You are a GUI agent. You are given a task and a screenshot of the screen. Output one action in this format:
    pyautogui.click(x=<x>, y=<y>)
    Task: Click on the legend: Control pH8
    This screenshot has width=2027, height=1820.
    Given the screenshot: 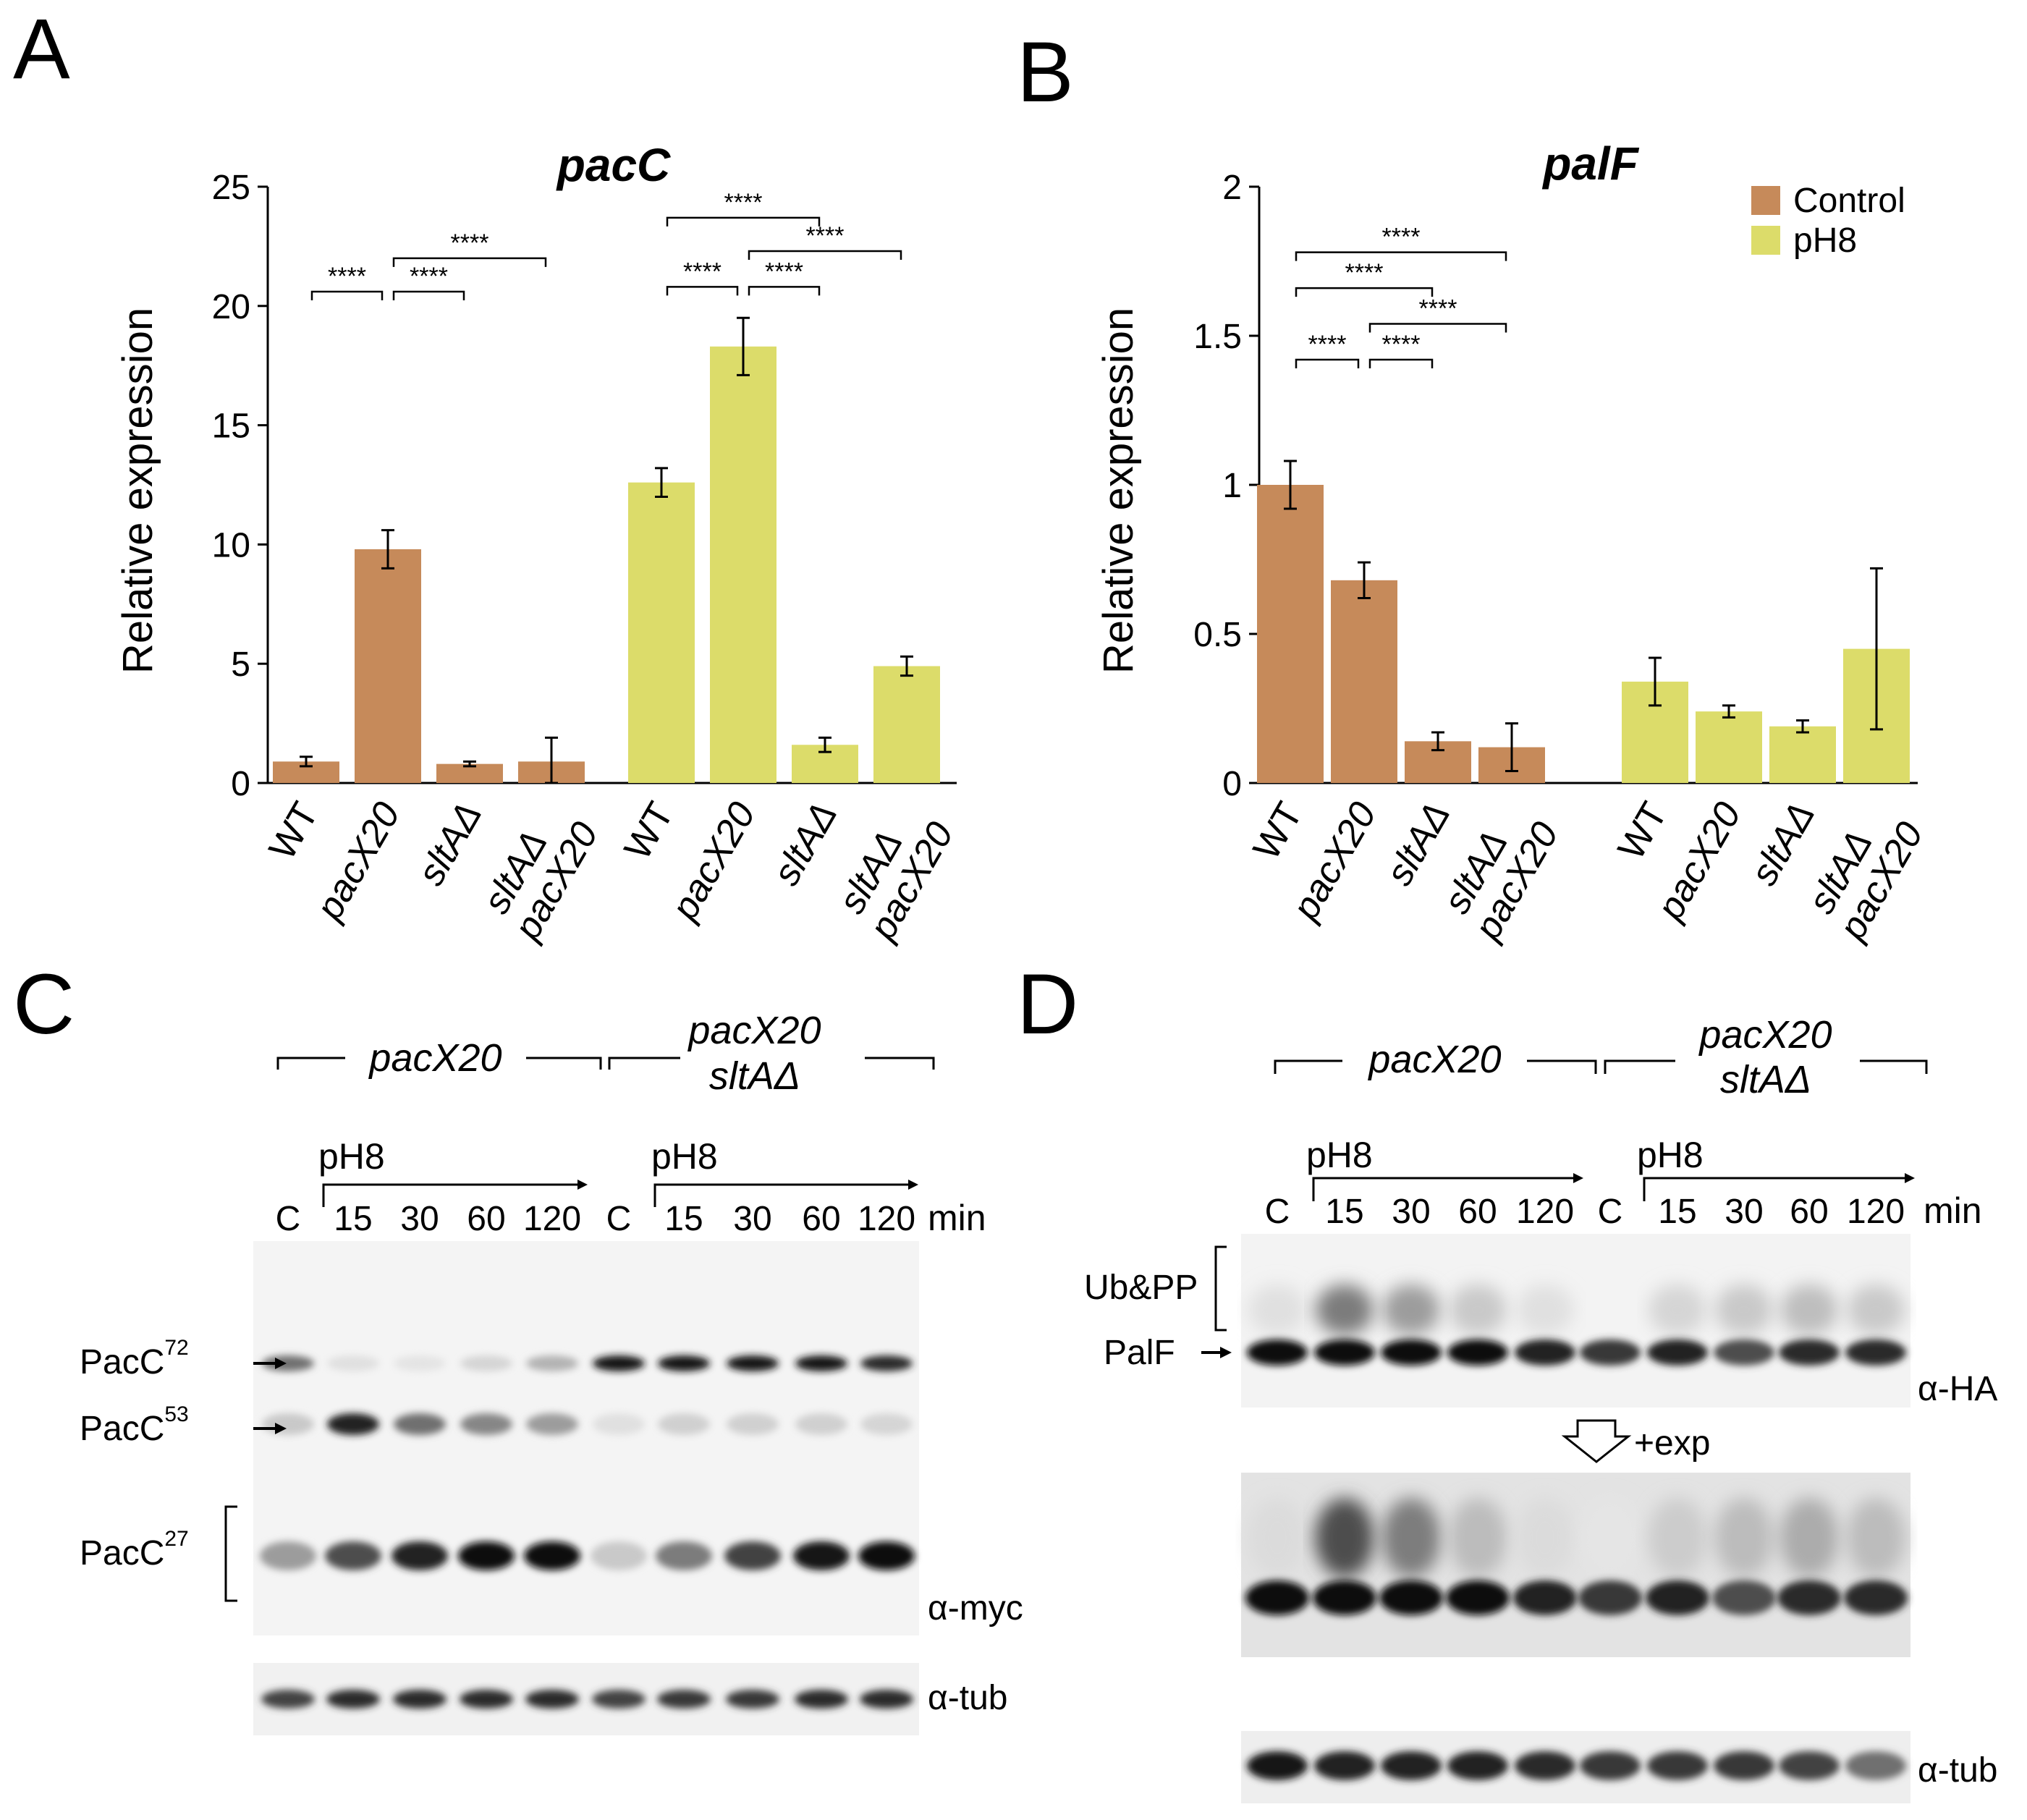 What is the action you would take?
    pyautogui.click(x=1828, y=221)
    